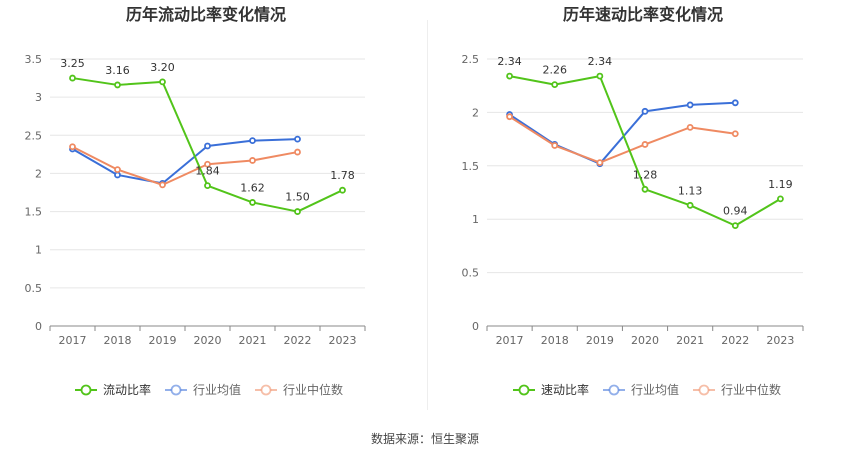 This screenshot has width=850, height=459. What do you see at coordinates (735, 211) in the screenshot?
I see `data-label: 0.94` at bounding box center [735, 211].